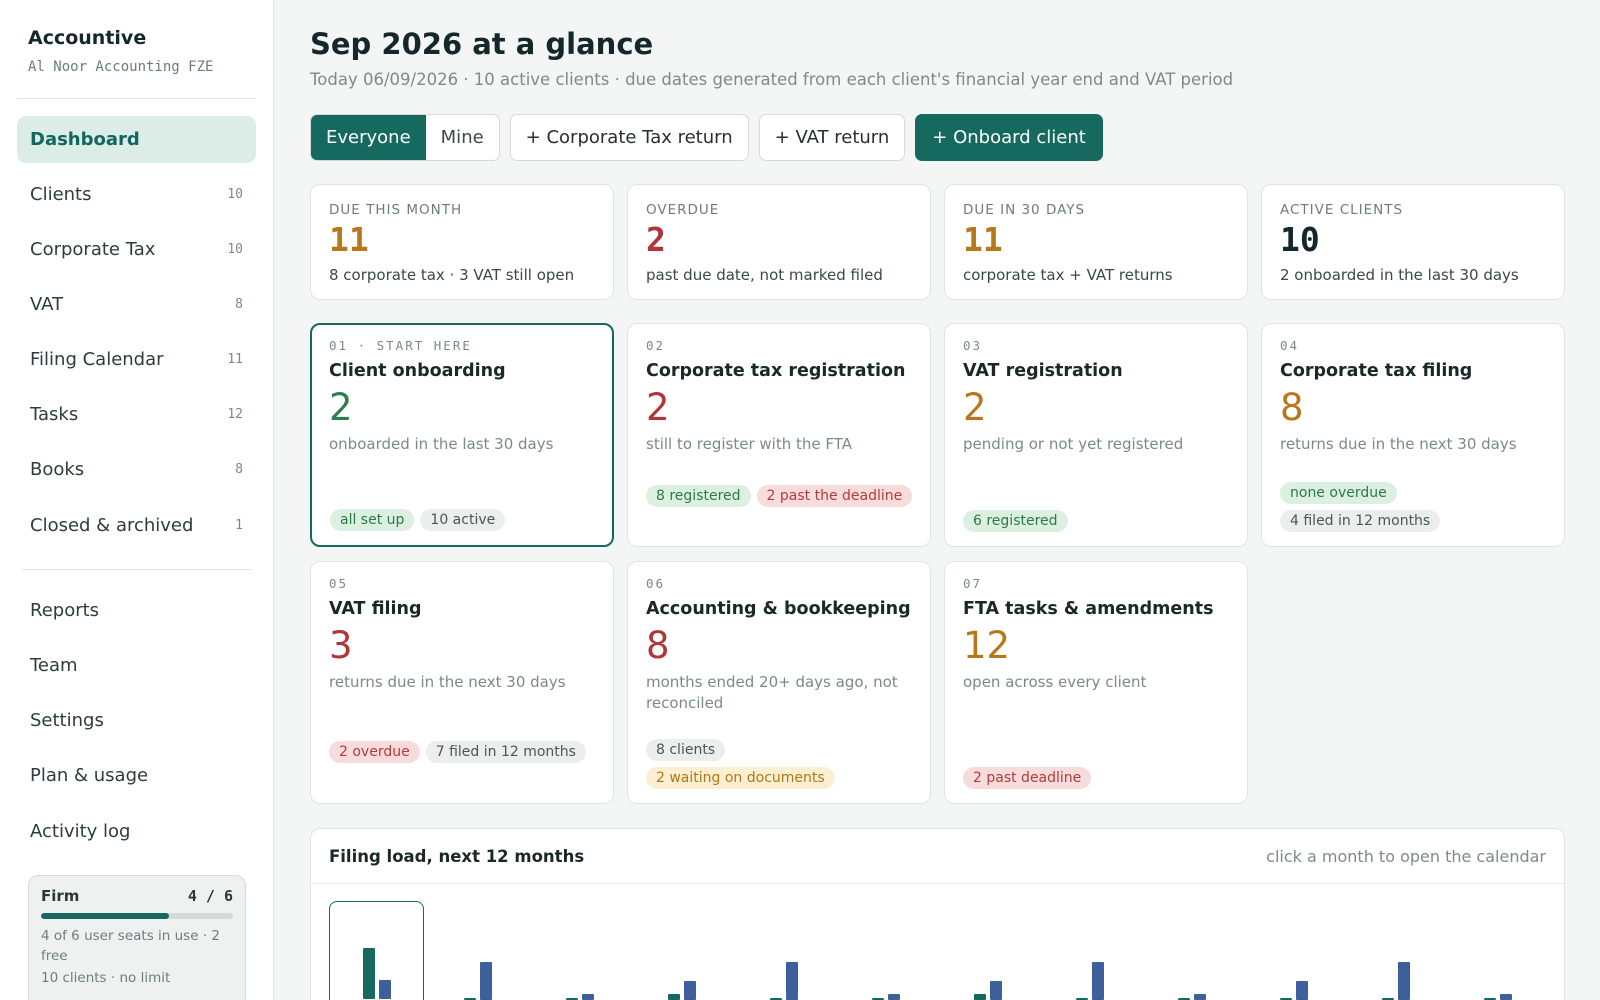 The height and width of the screenshot is (1000, 1600). What do you see at coordinates (93, 249) in the screenshot?
I see `sidebar-item-label: Corporate Tax` at bounding box center [93, 249].